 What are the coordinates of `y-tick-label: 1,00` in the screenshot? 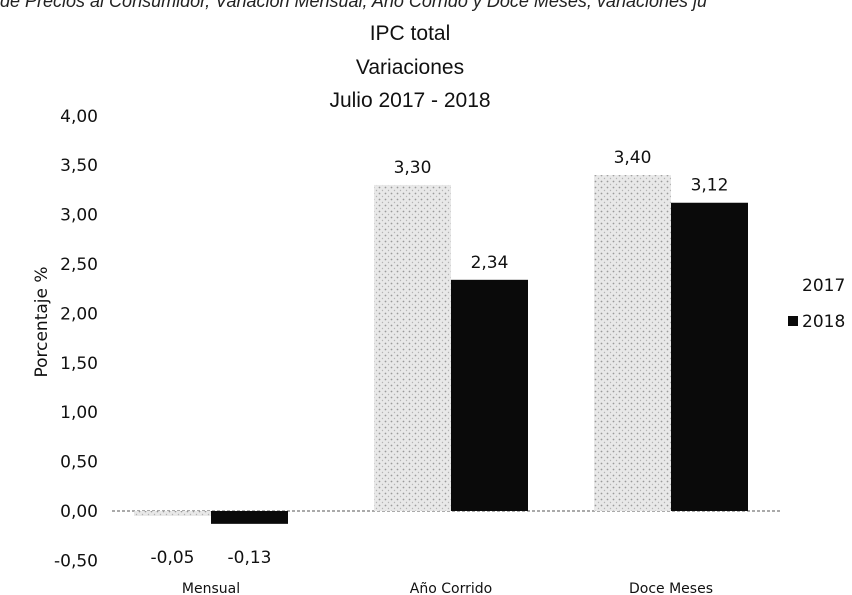 It's located at (79, 413).